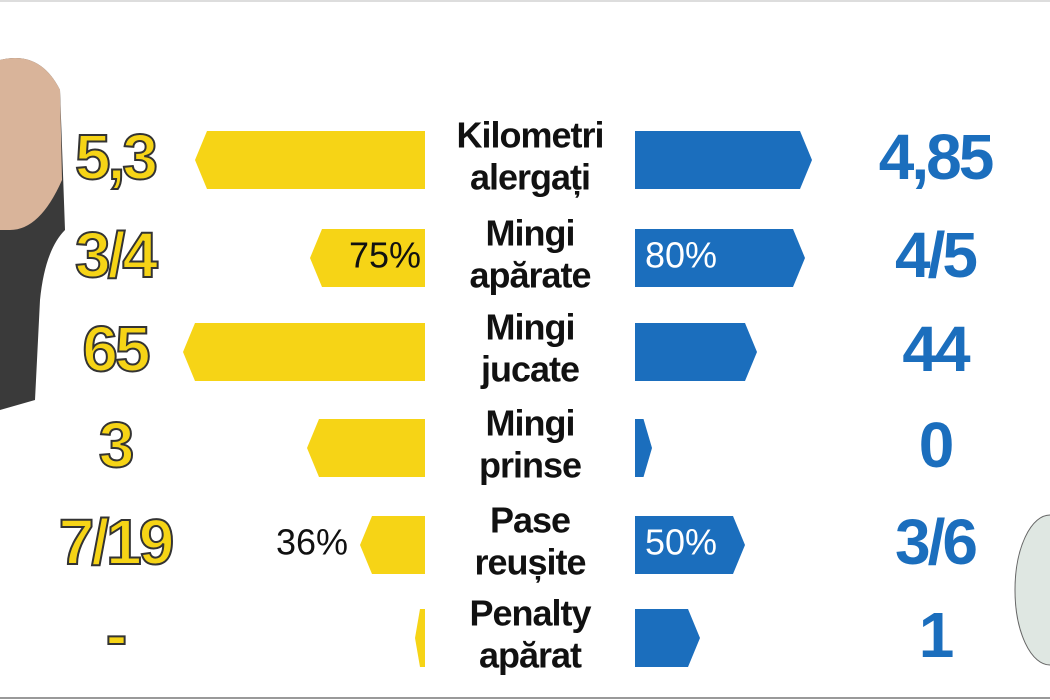 This screenshot has height=700, width=1050. I want to click on left-value: 3/4, so click(116, 255).